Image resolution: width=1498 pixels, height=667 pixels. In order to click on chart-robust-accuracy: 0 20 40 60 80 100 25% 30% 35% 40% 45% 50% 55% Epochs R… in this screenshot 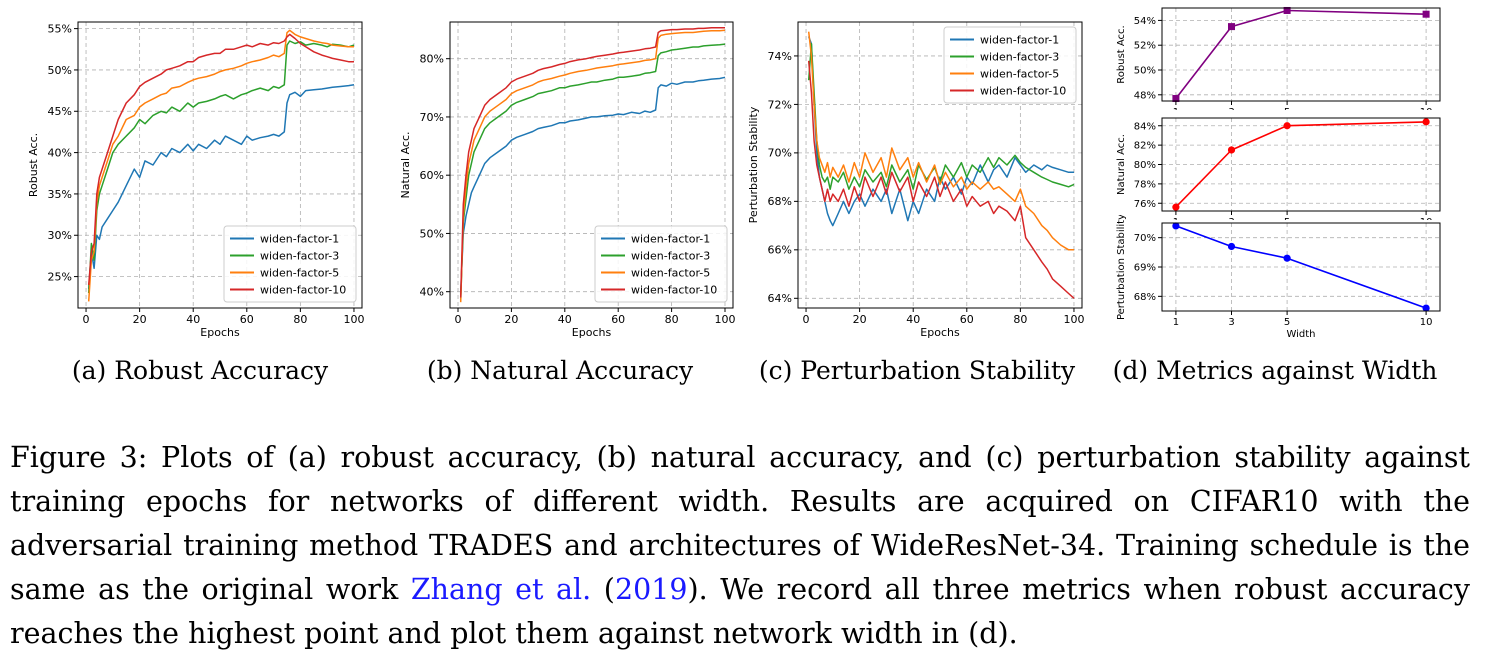, I will do `click(195, 180)`.